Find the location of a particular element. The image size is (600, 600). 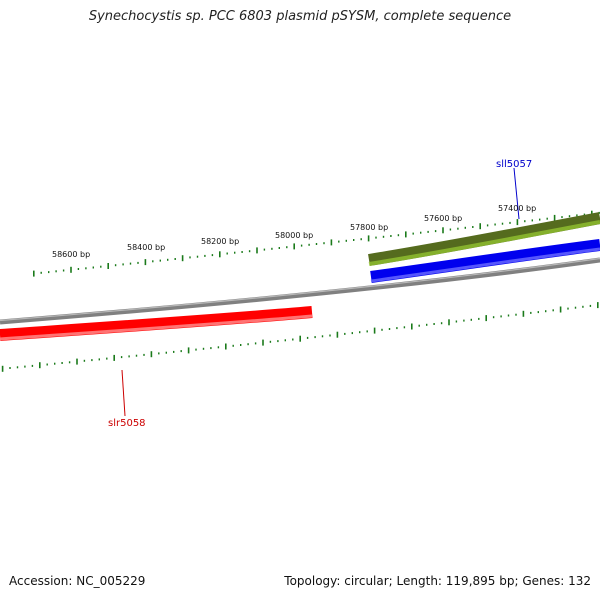

inner-scale-ticks is located at coordinates (300, 337).